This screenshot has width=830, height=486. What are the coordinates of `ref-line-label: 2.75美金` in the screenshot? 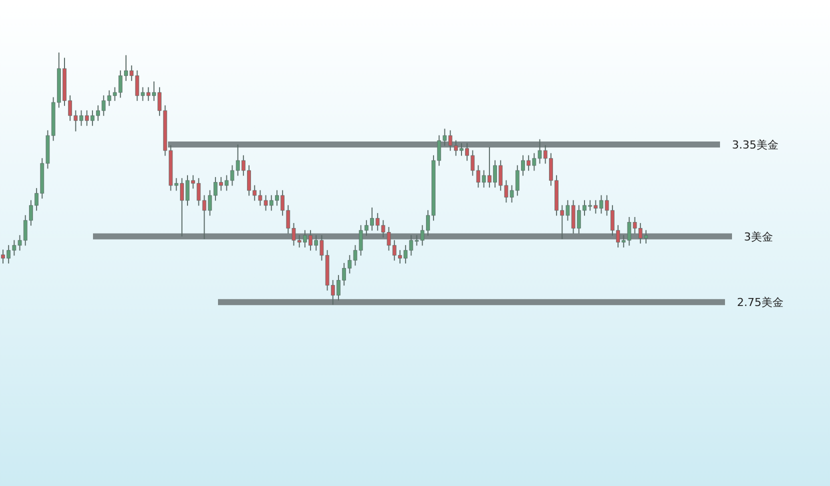 It's located at (760, 303).